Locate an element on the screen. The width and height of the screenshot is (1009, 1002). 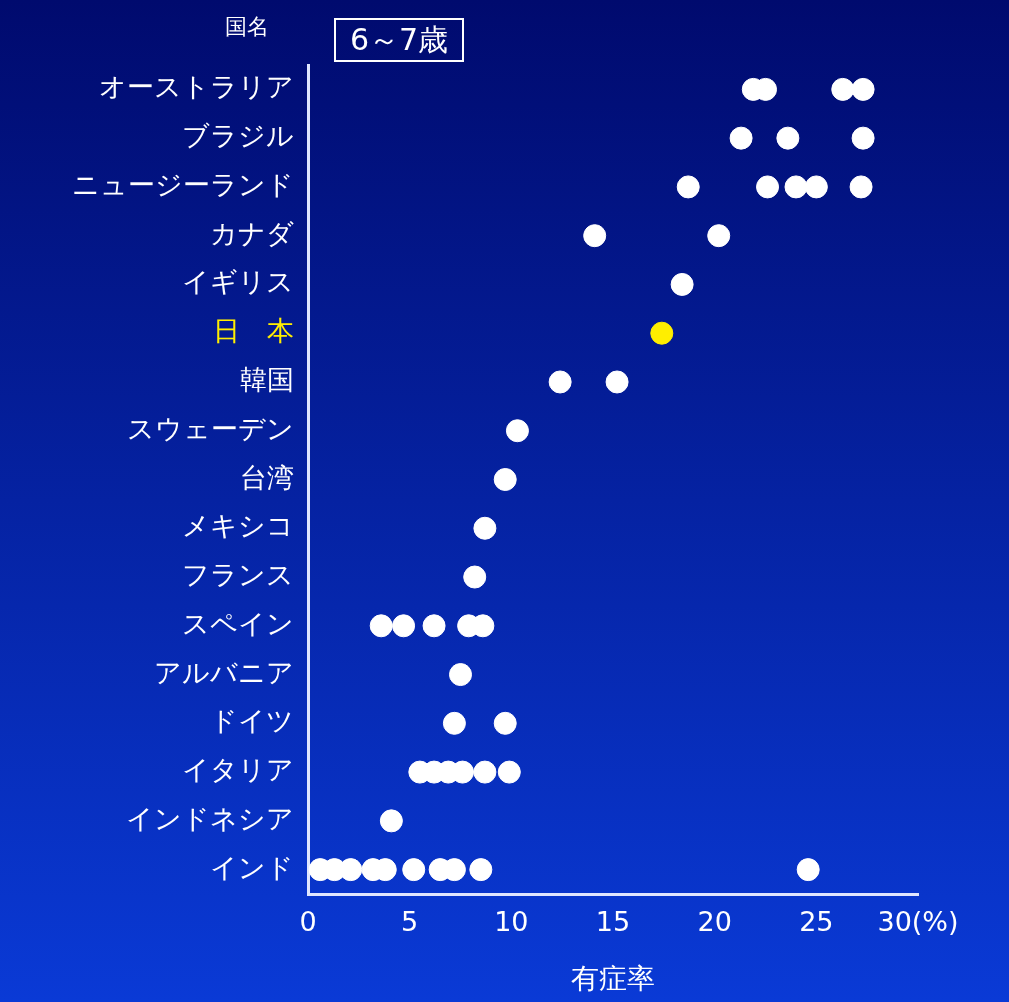
y-tick-label: アルバニア is located at coordinates (224, 672).